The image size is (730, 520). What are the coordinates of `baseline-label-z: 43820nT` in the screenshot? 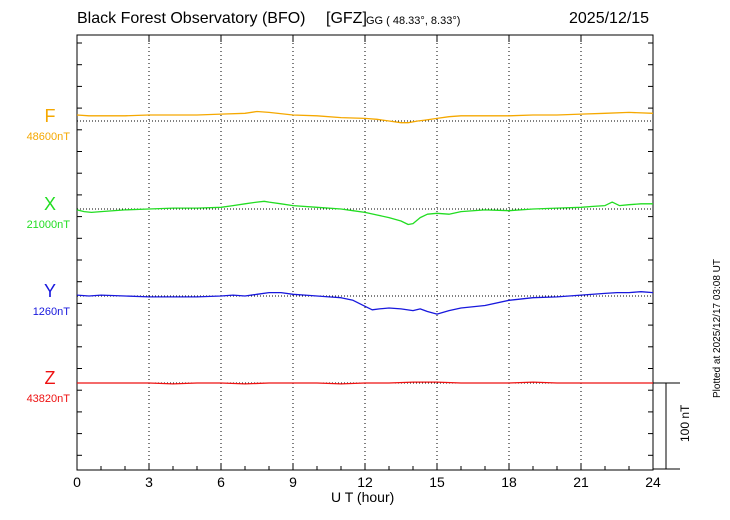 It's located at (49, 399).